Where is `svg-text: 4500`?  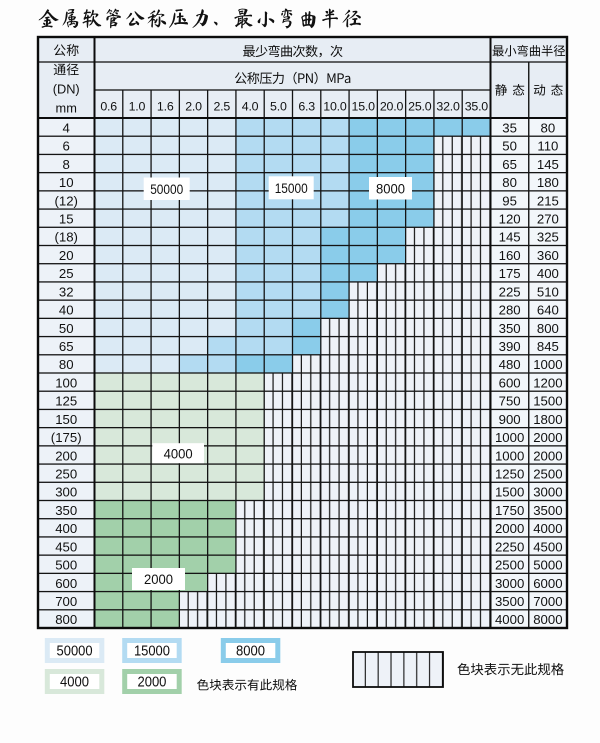 svg-text: 4500 is located at coordinates (547, 546).